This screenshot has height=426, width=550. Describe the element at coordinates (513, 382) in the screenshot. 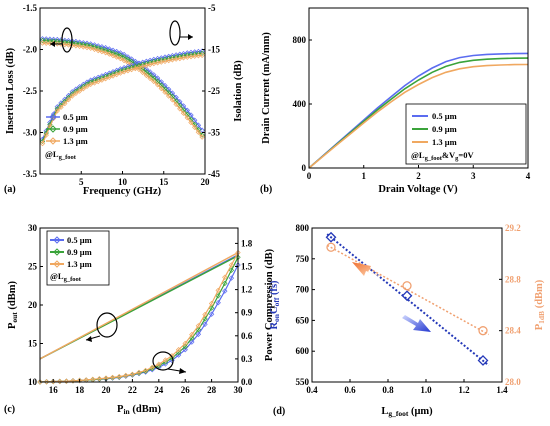

I see `panel-d-yr-ticklabel-0: 28.0` at that location.